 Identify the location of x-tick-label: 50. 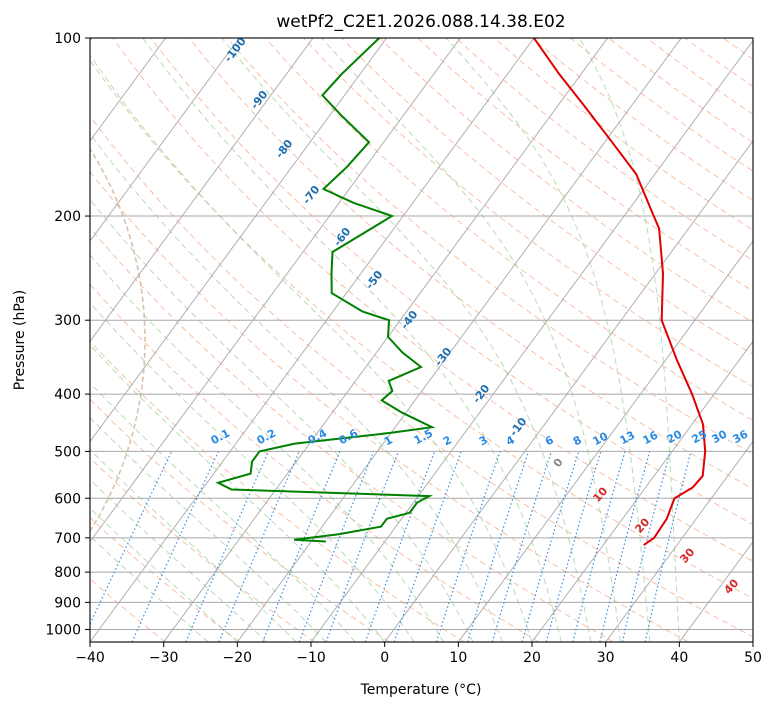
(753, 658).